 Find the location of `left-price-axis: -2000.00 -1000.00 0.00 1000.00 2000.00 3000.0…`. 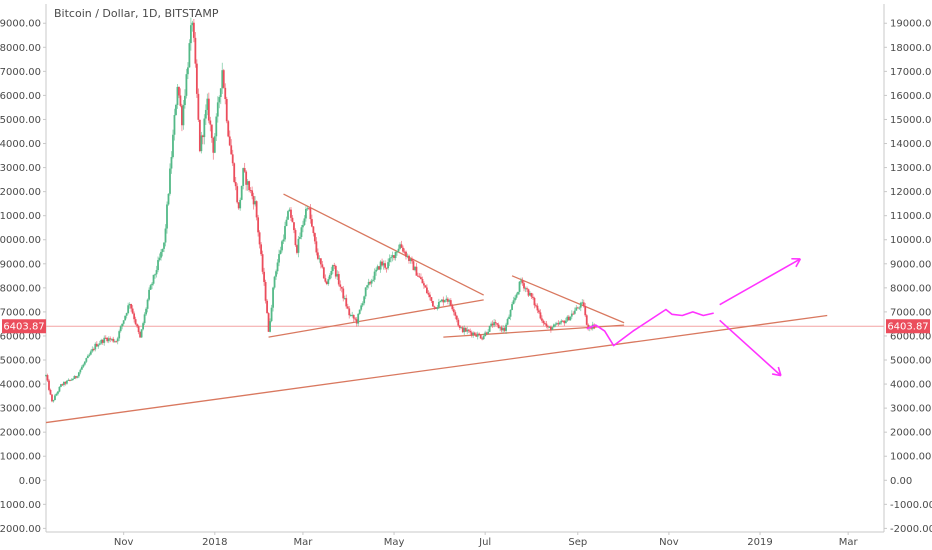

left-price-axis: -2000.00 -1000.00 0.00 1000.00 2000.00 3000.0… is located at coordinates (23, 269).